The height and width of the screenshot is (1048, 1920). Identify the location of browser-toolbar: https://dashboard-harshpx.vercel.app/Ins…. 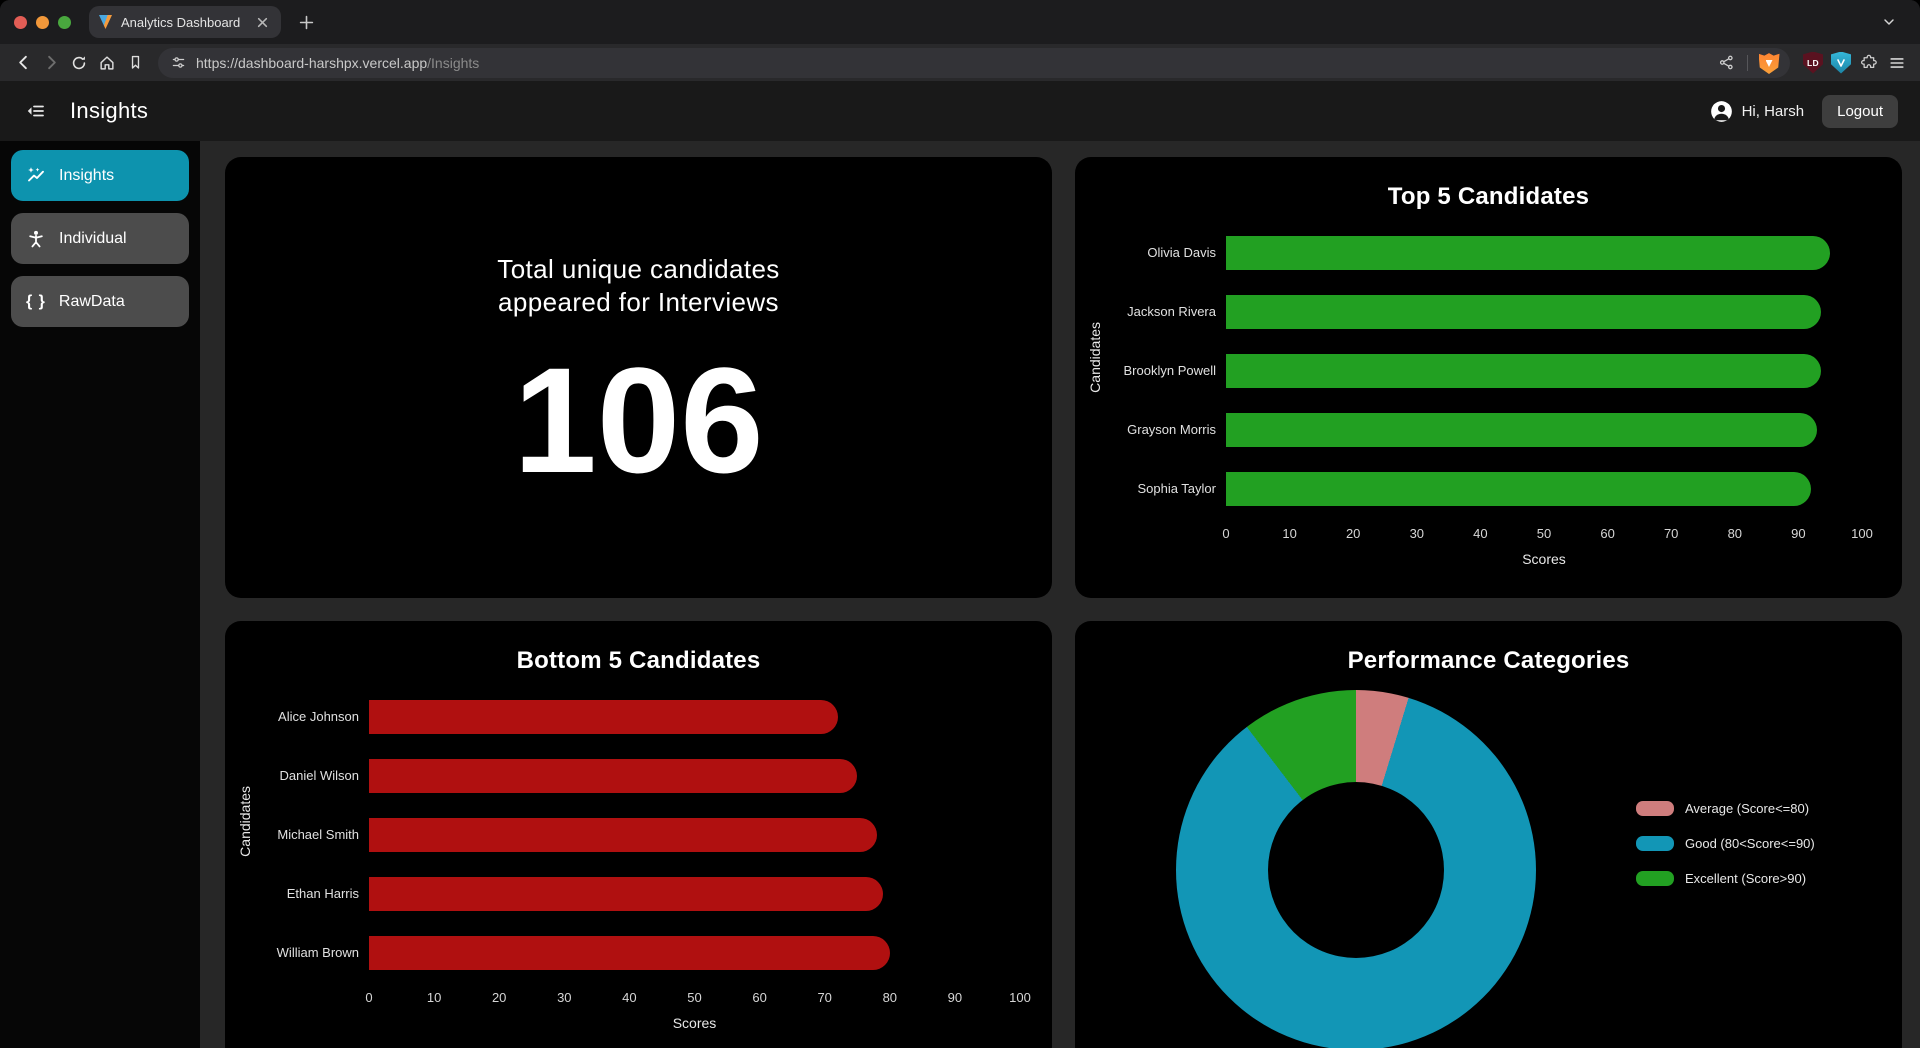
(960, 62).